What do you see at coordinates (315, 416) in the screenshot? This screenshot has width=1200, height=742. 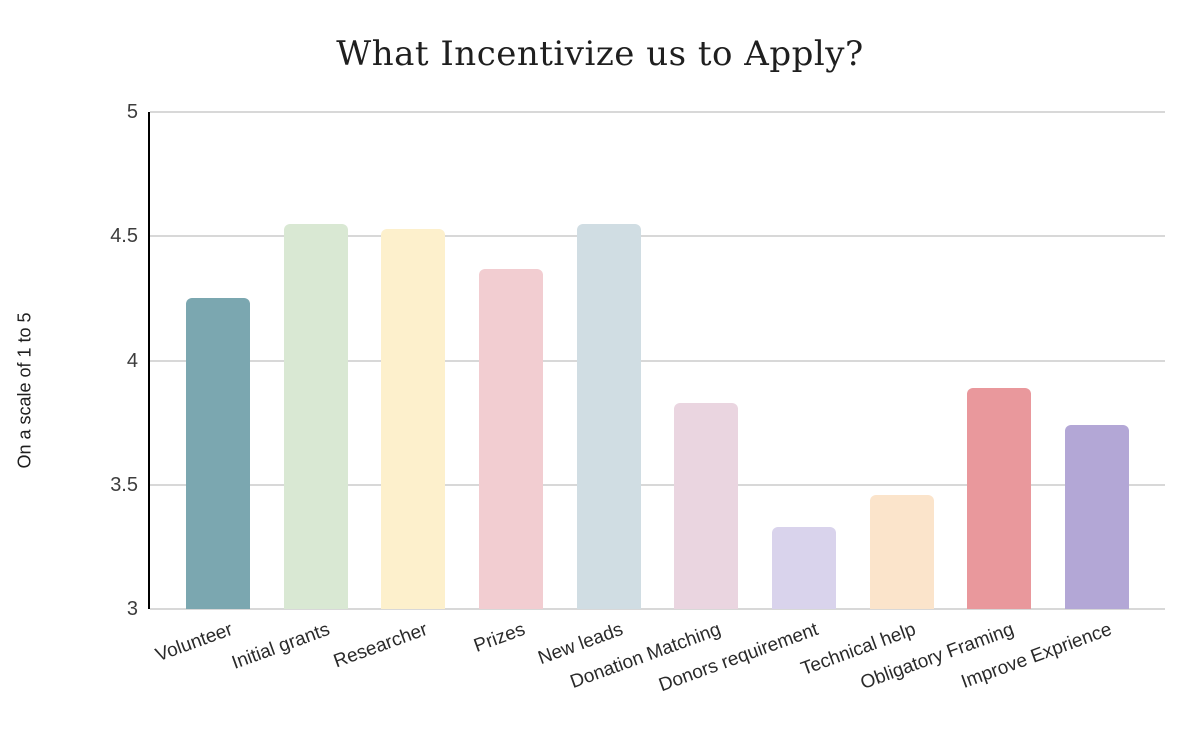 I see `bar-initial-grants` at bounding box center [315, 416].